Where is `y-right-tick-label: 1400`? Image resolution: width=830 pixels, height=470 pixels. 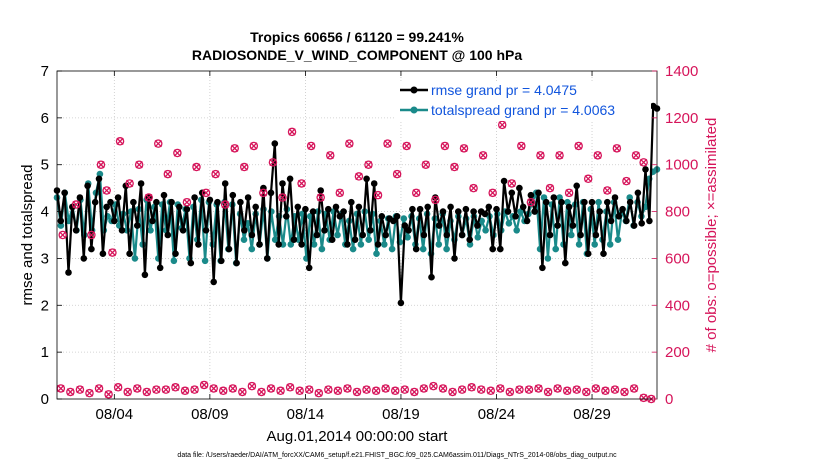
y-right-tick-label: 1400 is located at coordinates (681, 71).